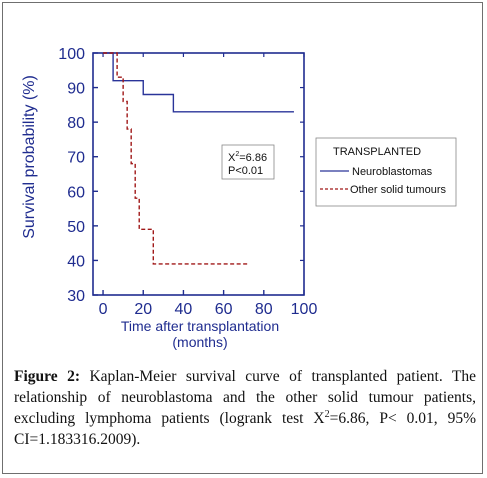 This screenshot has width=487, height=478. I want to click on annotation-chi-base: X, so click(232, 158).